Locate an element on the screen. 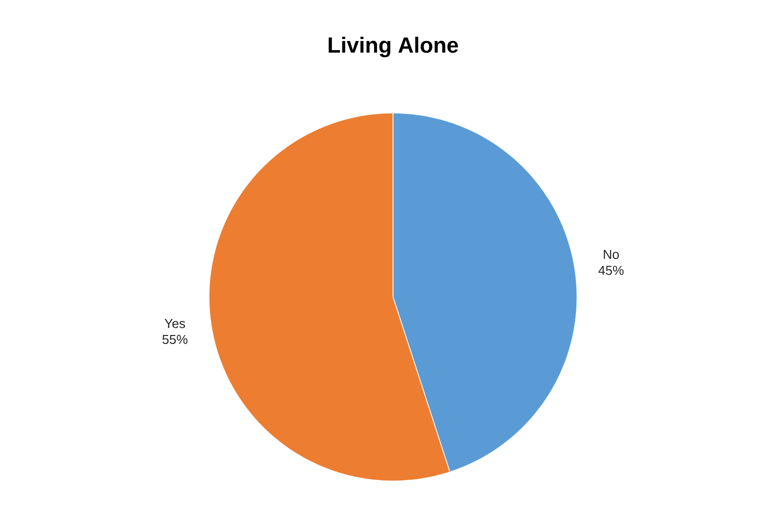  slice-label: No is located at coordinates (611, 254).